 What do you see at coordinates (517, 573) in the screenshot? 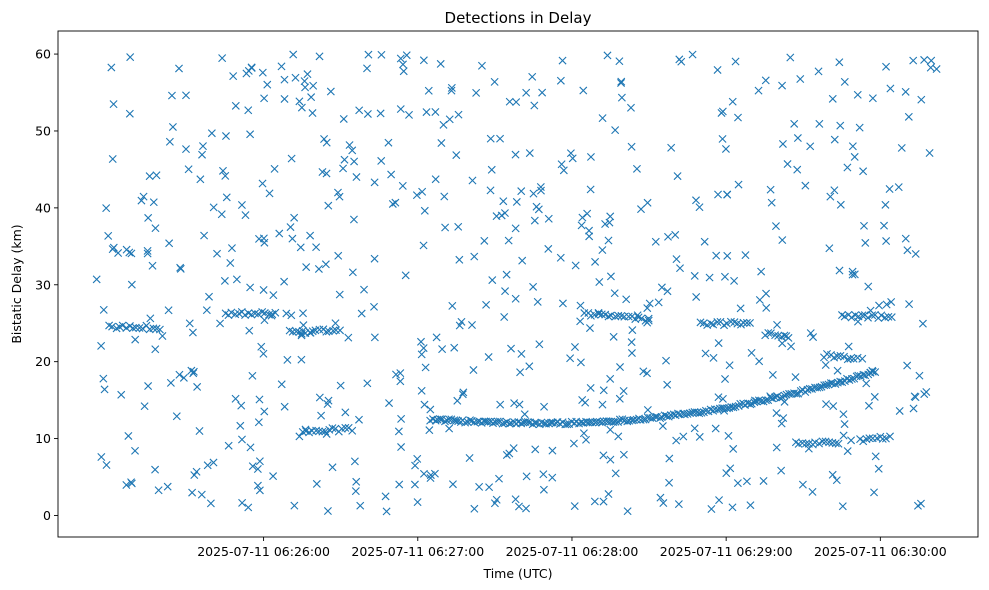
I see `x-axis-label: Time (UTC)` at bounding box center [517, 573].